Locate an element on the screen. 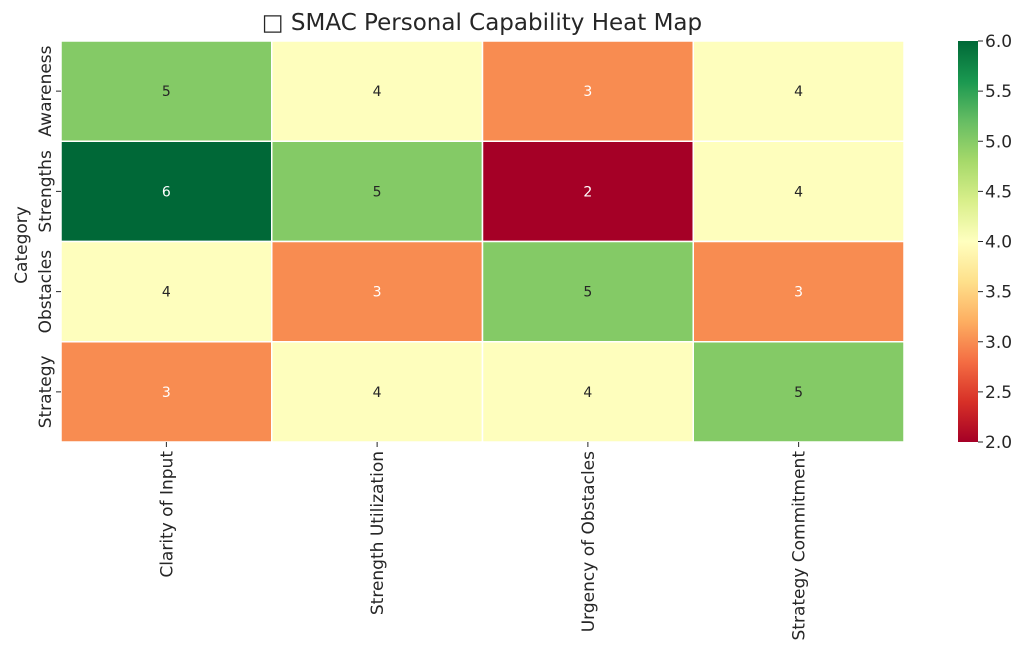  y-tick-label: Strategy is located at coordinates (46, 391).